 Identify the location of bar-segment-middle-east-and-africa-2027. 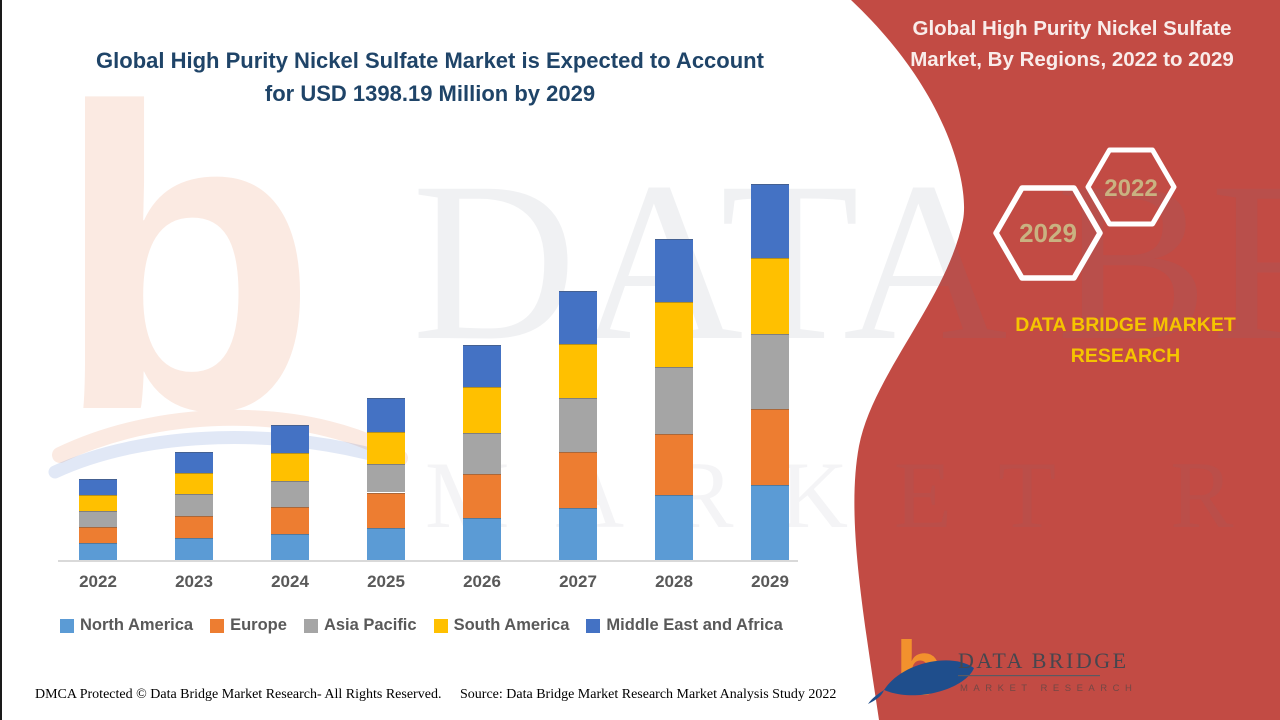
(578, 318).